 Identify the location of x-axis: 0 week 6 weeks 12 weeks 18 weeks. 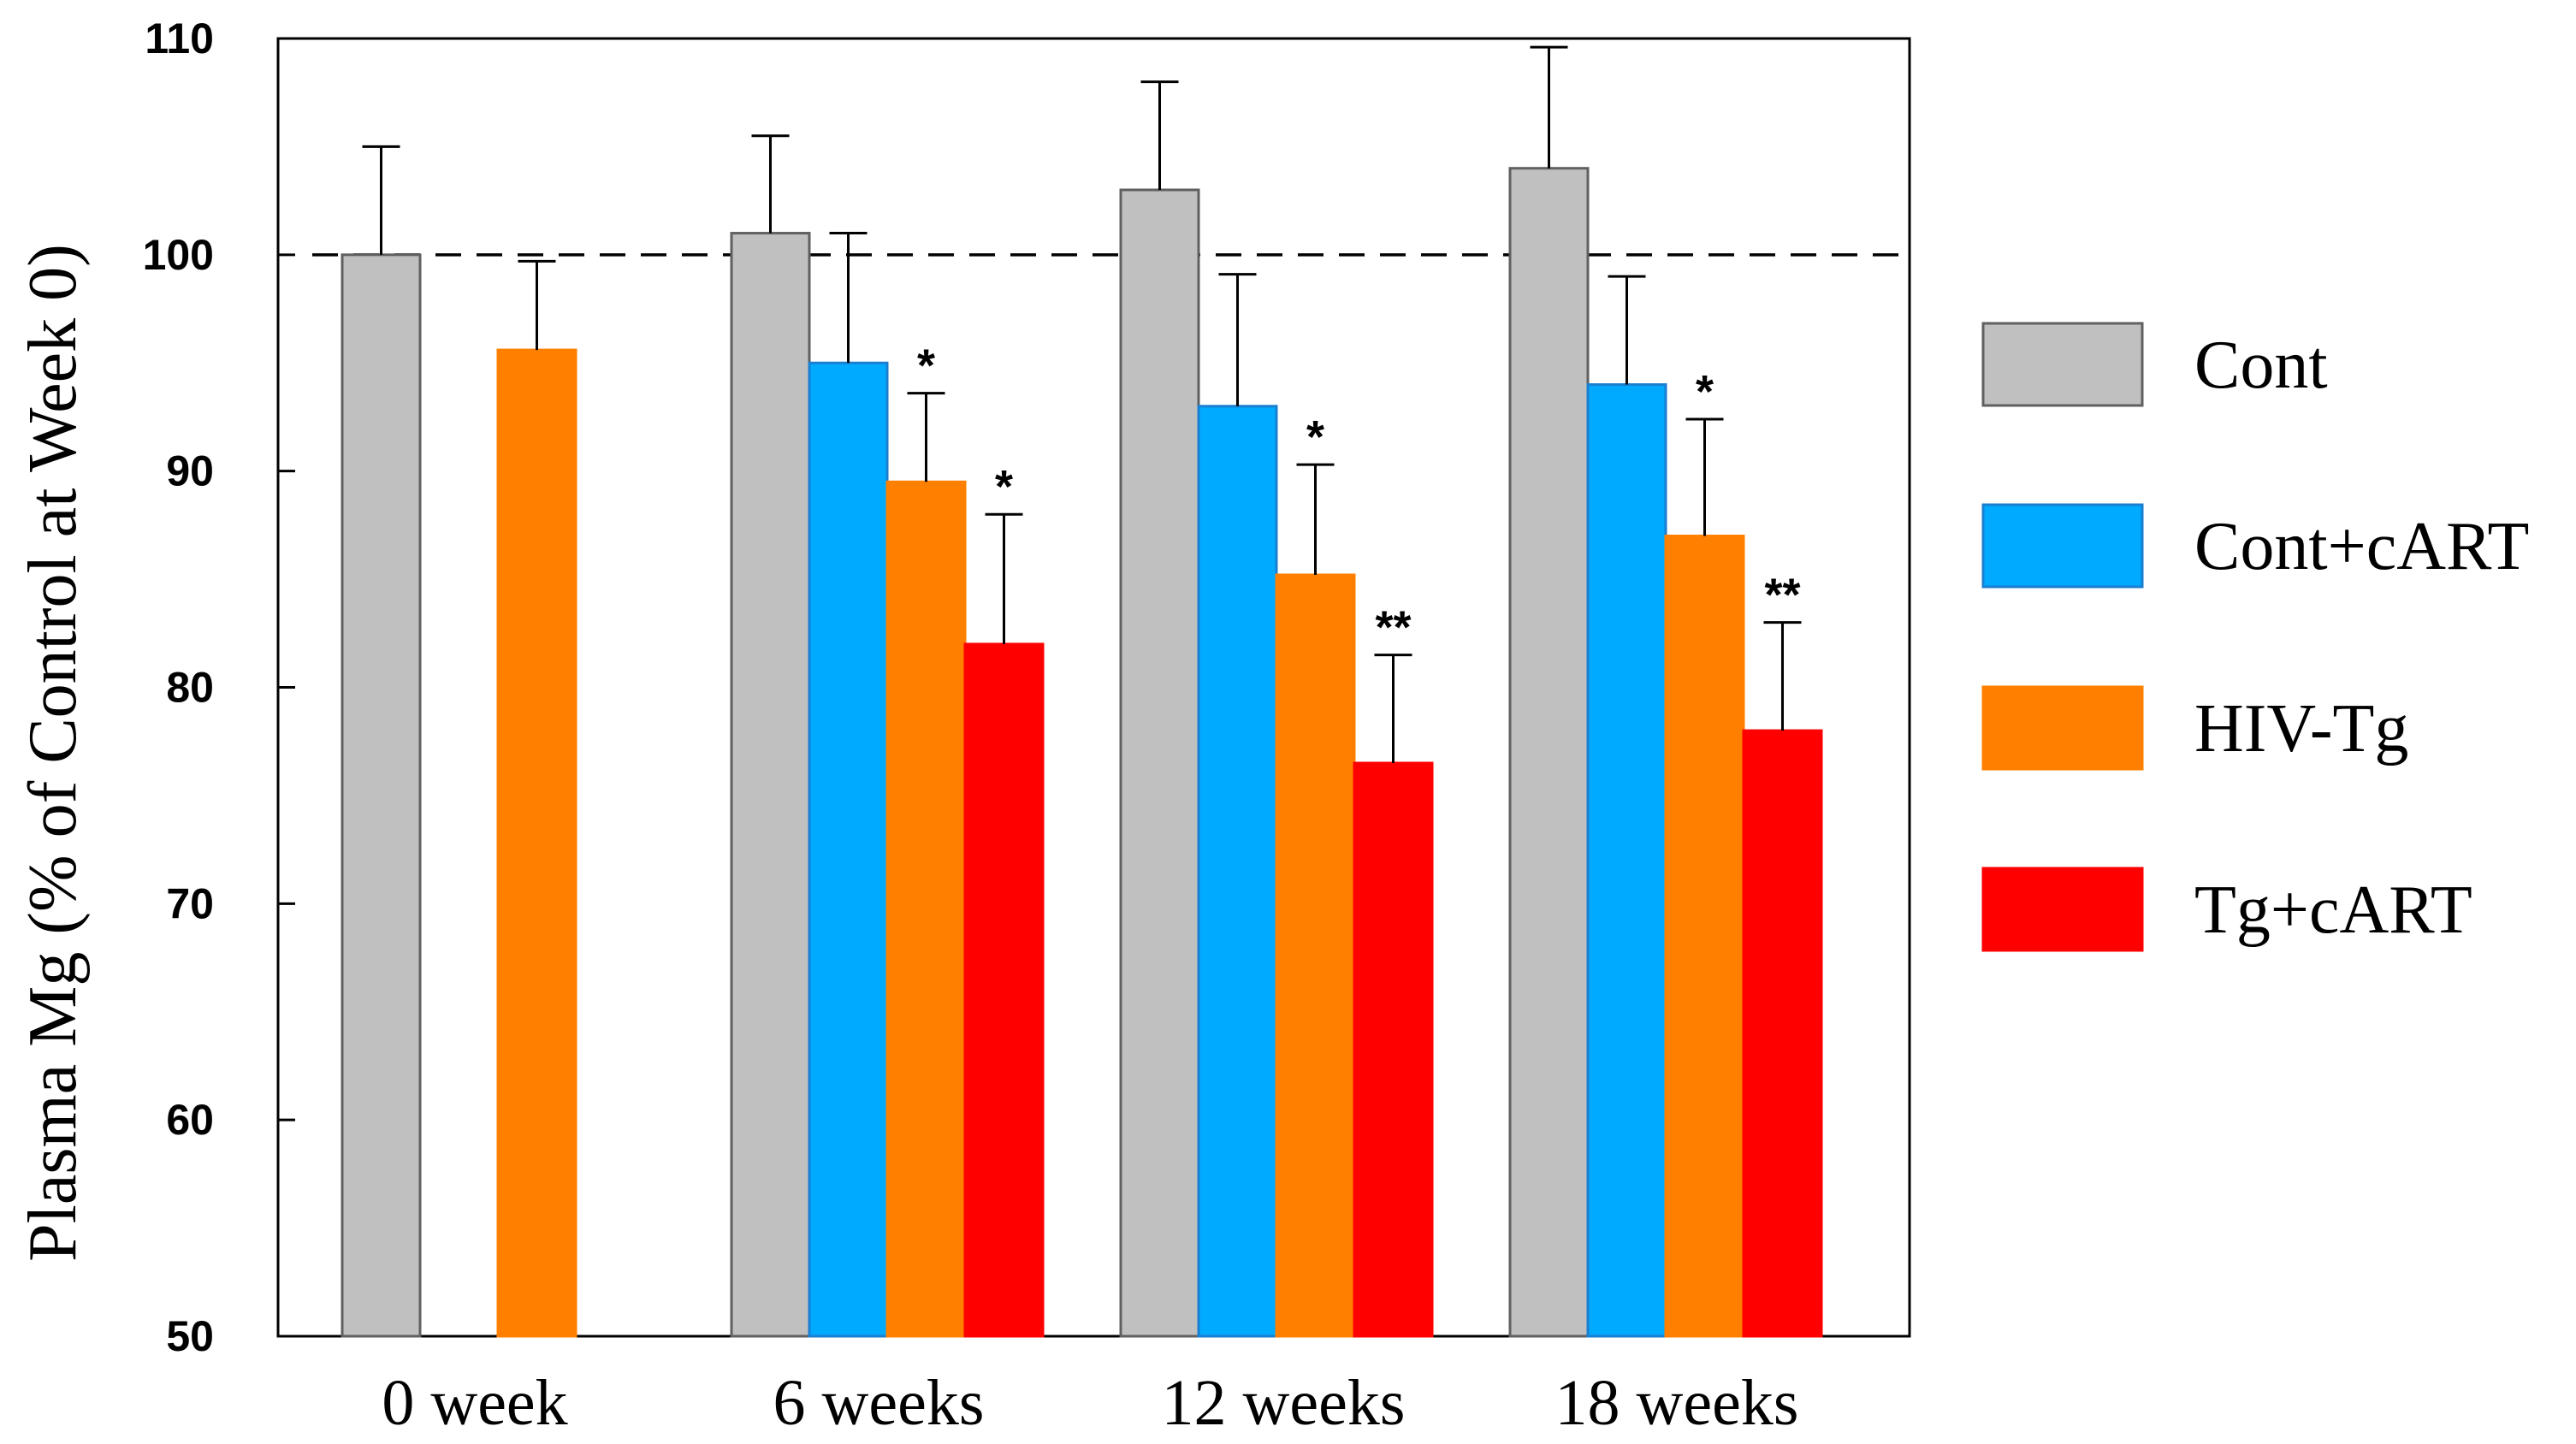
(1090, 1403).